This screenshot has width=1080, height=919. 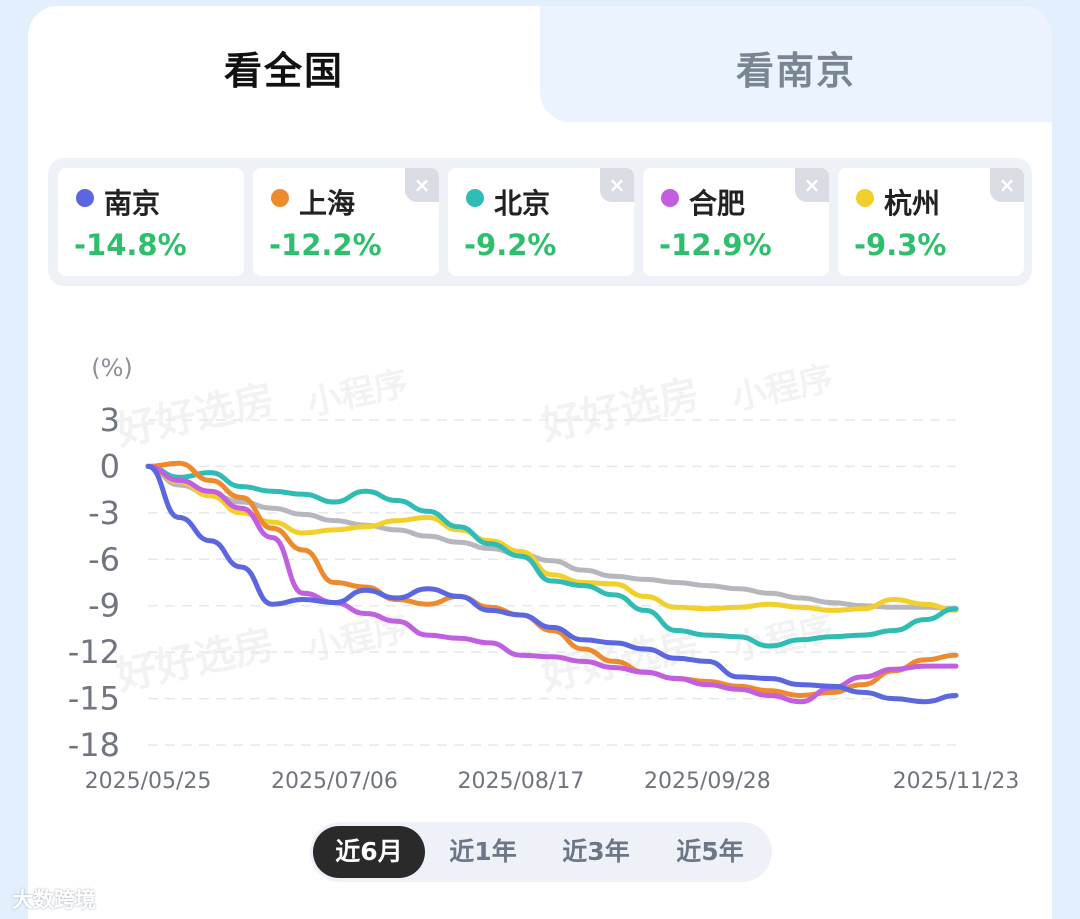 I want to click on y-tick-label: -12, so click(x=94, y=652).